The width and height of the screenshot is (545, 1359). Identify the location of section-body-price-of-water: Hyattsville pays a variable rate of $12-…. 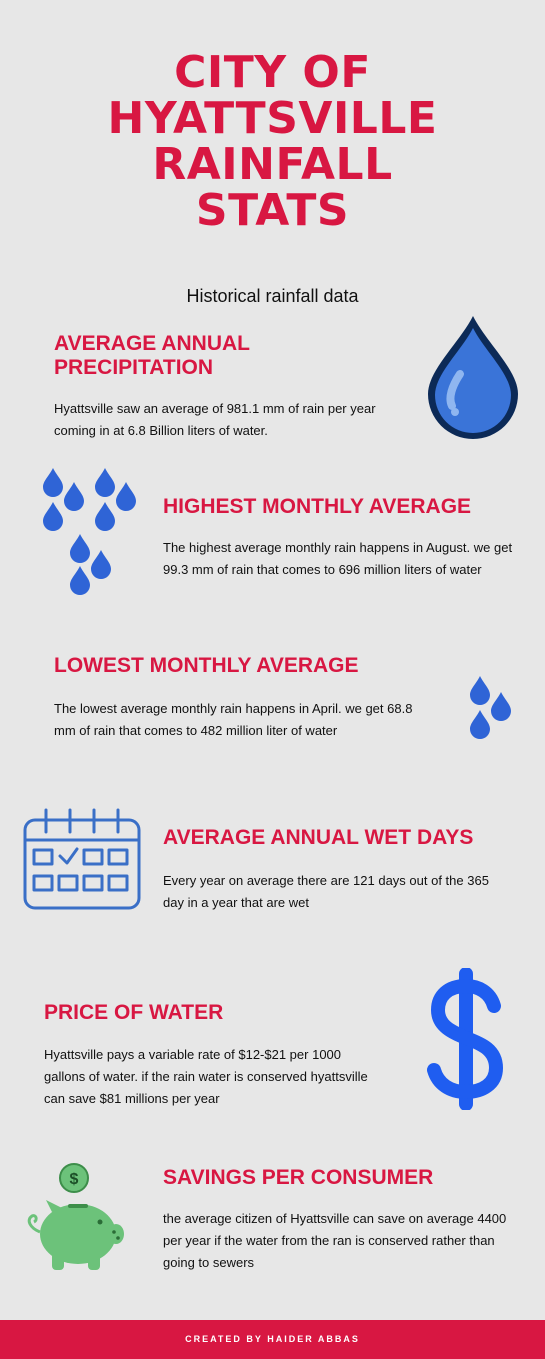
(206, 1076).